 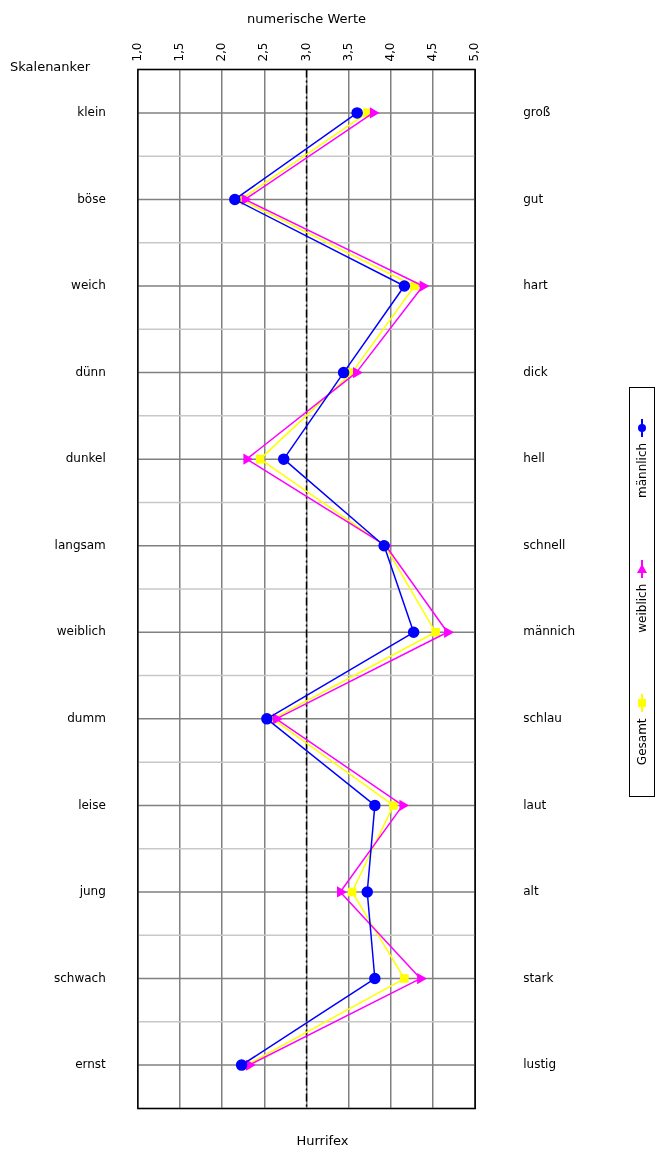 What do you see at coordinates (389, 52) in the screenshot?
I see `x-tick-label: 4,0` at bounding box center [389, 52].